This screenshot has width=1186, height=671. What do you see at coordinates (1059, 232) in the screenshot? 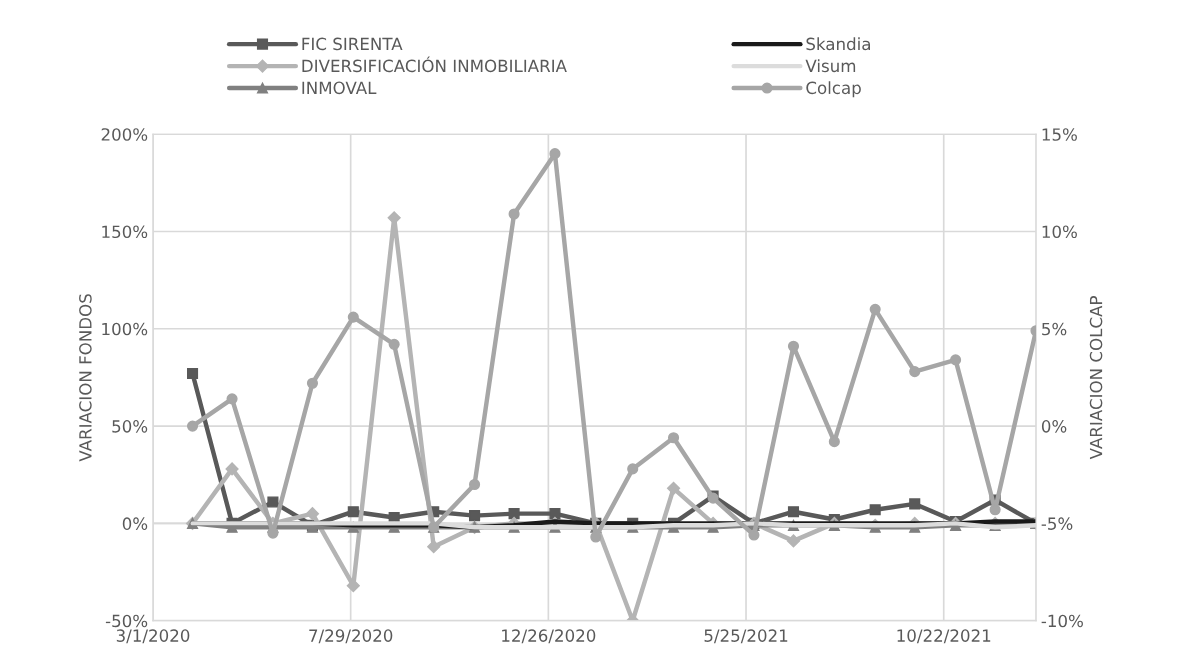
I see `y2-tick-label: 10%` at bounding box center [1059, 232].